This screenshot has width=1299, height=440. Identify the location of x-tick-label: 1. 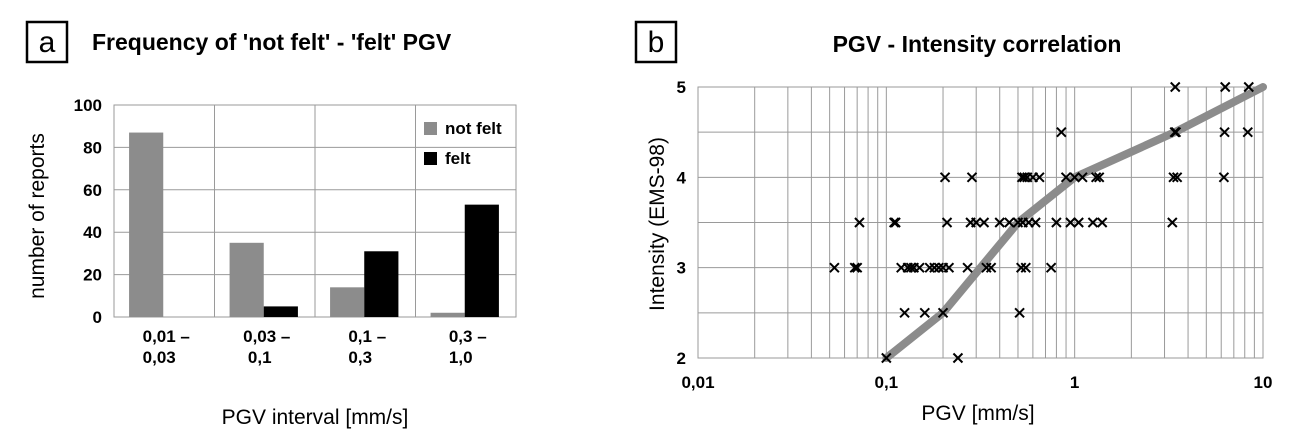
(1074, 382).